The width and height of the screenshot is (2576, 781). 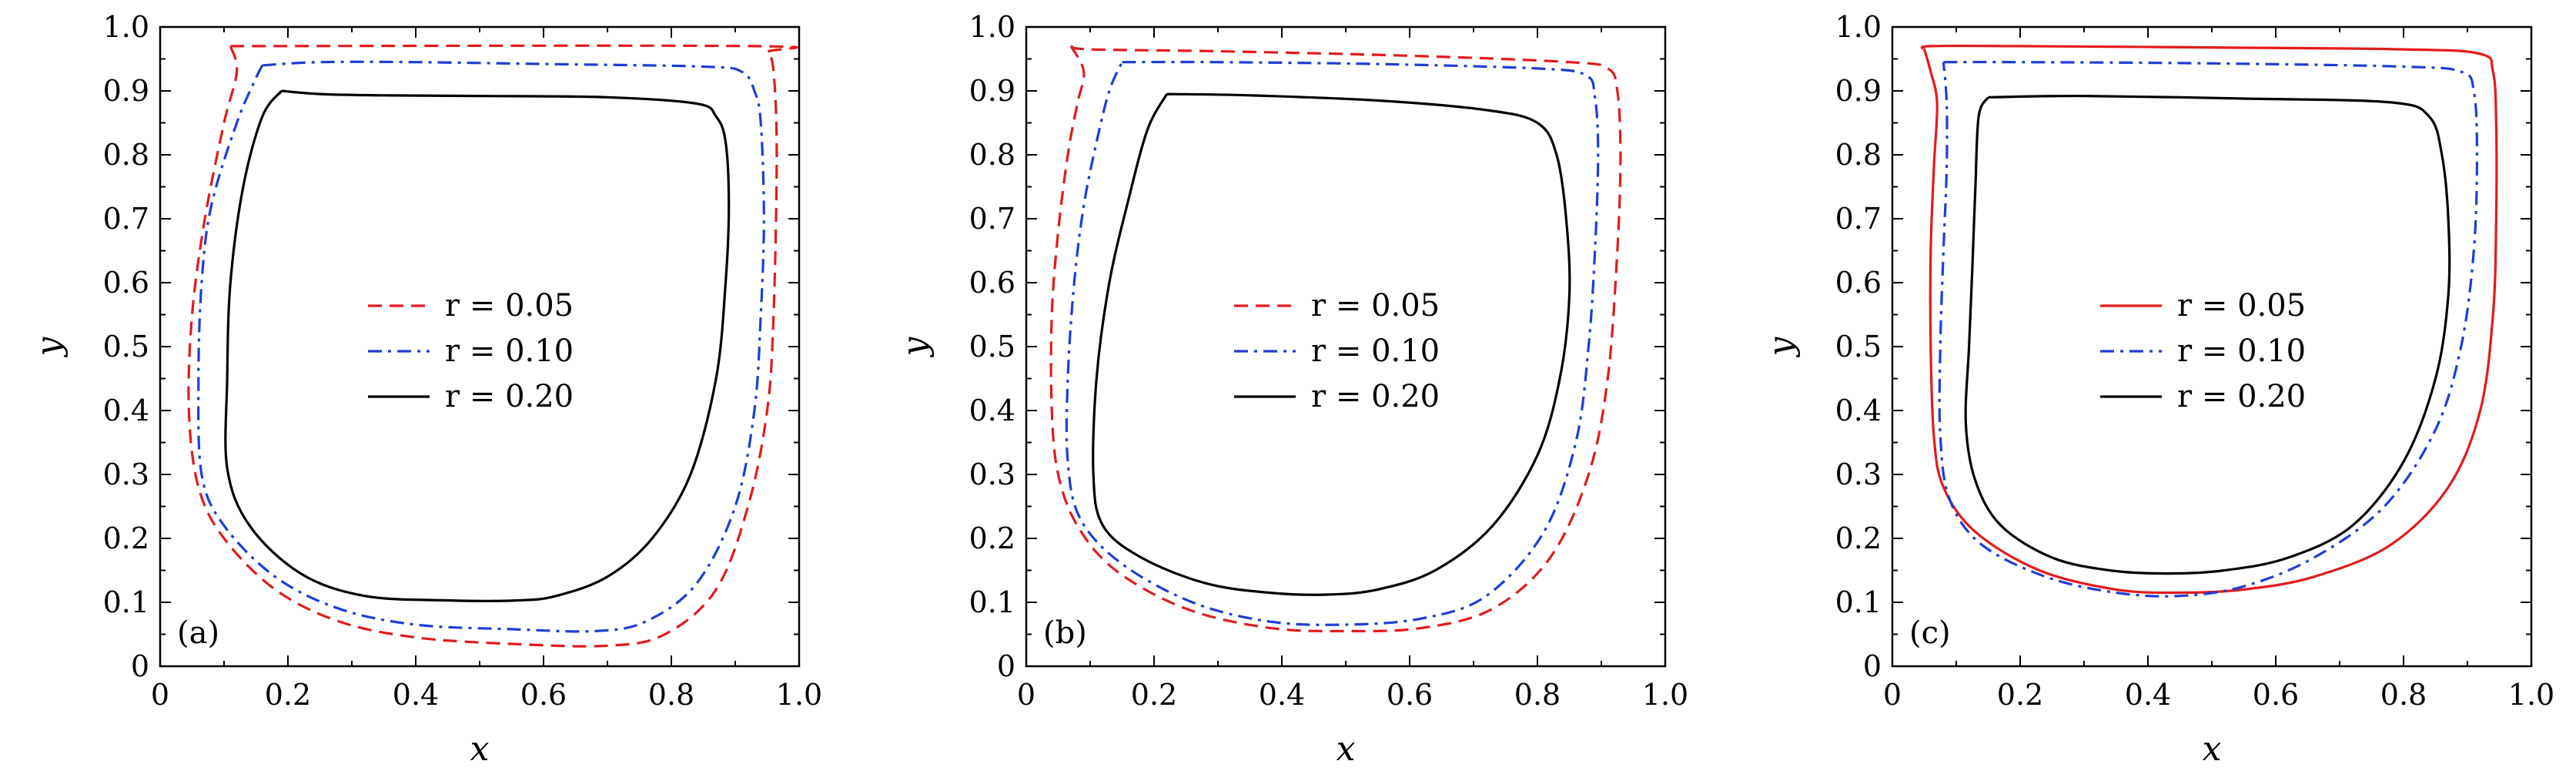 I want to click on panel-label: (c), so click(x=1930, y=633).